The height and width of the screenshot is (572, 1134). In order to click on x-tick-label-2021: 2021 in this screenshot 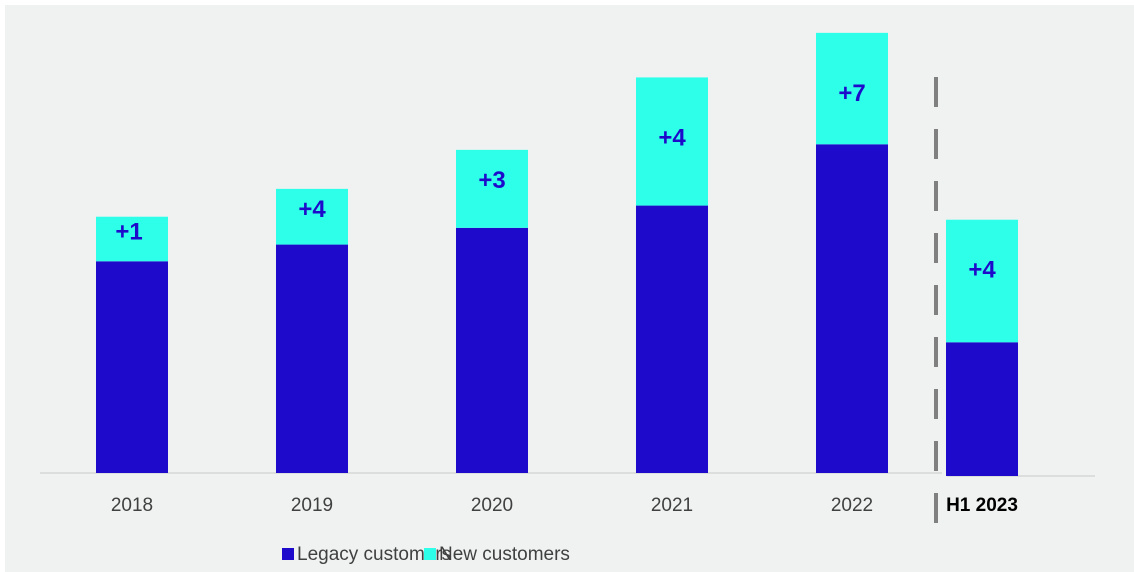, I will do `click(672, 505)`.